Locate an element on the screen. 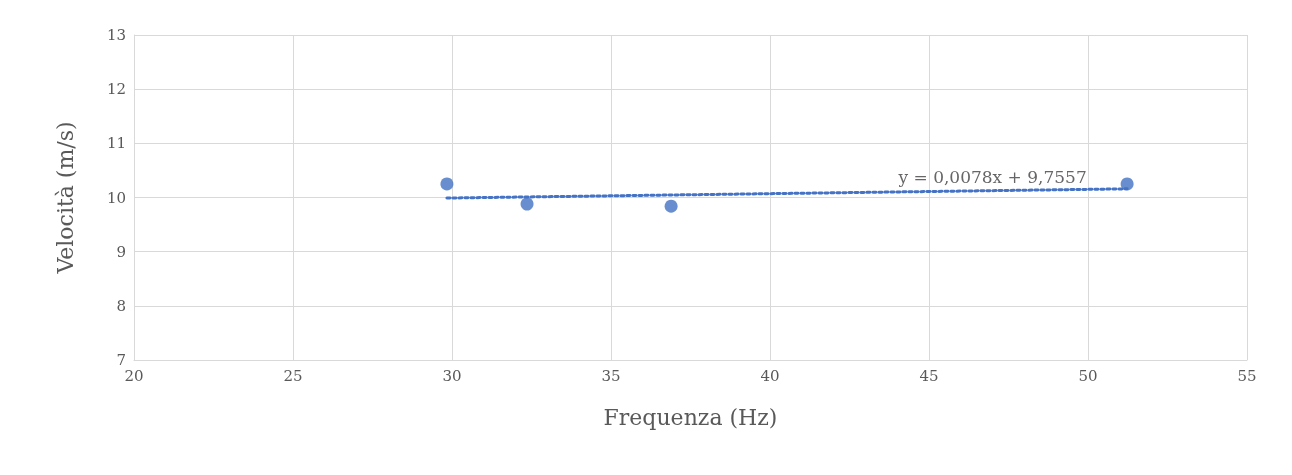 This screenshot has width=1292, height=475. y-axis-title: Velocità (m/s) is located at coordinates (65, 198).